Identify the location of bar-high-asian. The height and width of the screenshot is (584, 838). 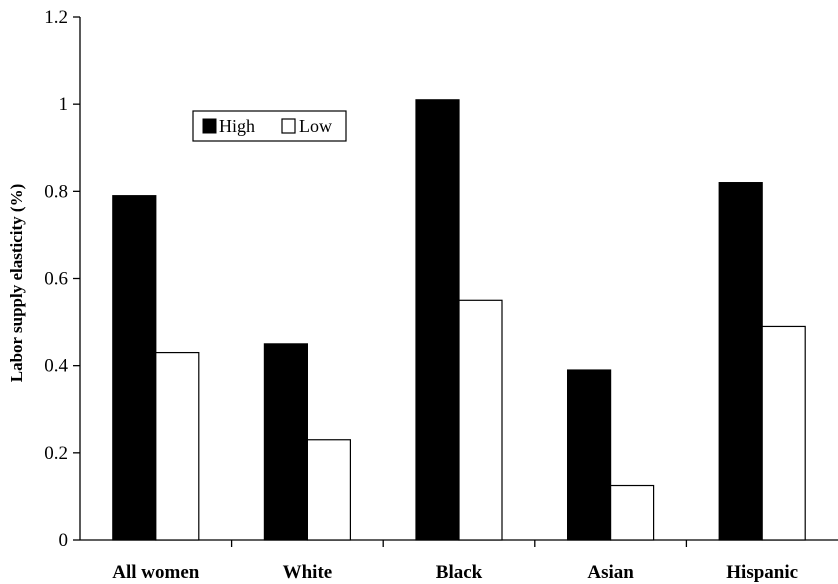
(589, 455).